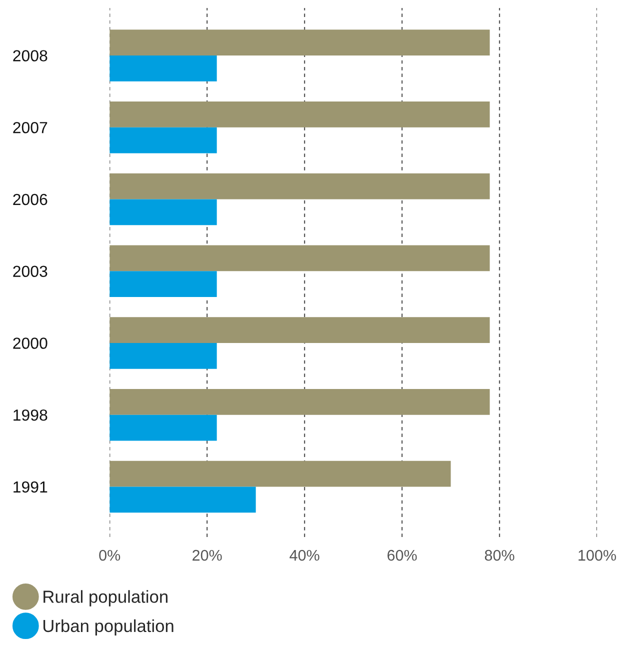 The width and height of the screenshot is (618, 645). What do you see at coordinates (402, 555) in the screenshot?
I see `x-tick-label: 60%` at bounding box center [402, 555].